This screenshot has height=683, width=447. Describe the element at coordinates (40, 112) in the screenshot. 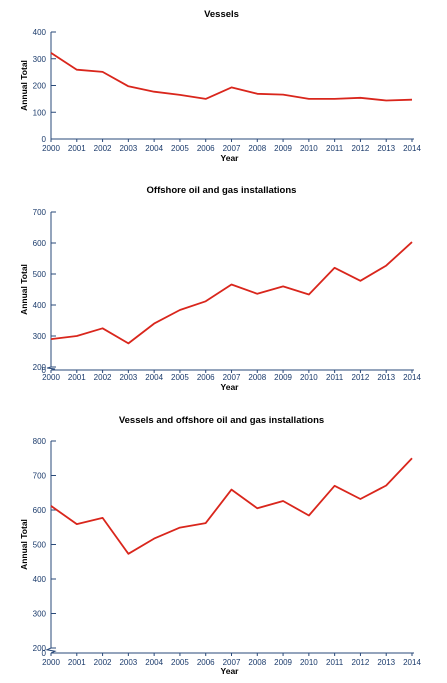

I see `y-tick-label: 100` at that location.